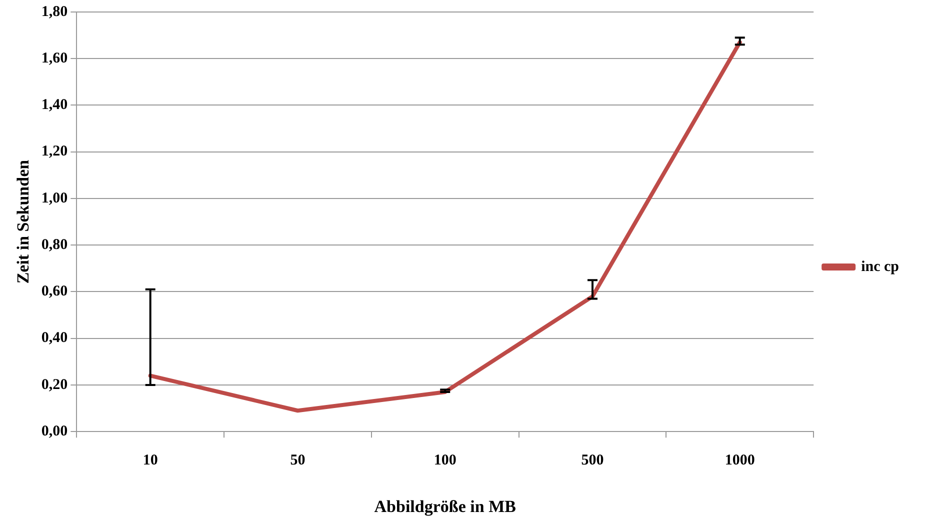 This screenshot has width=929, height=530. Describe the element at coordinates (445, 506) in the screenshot. I see `x-axis-title: Abbildgröße in MB` at that location.